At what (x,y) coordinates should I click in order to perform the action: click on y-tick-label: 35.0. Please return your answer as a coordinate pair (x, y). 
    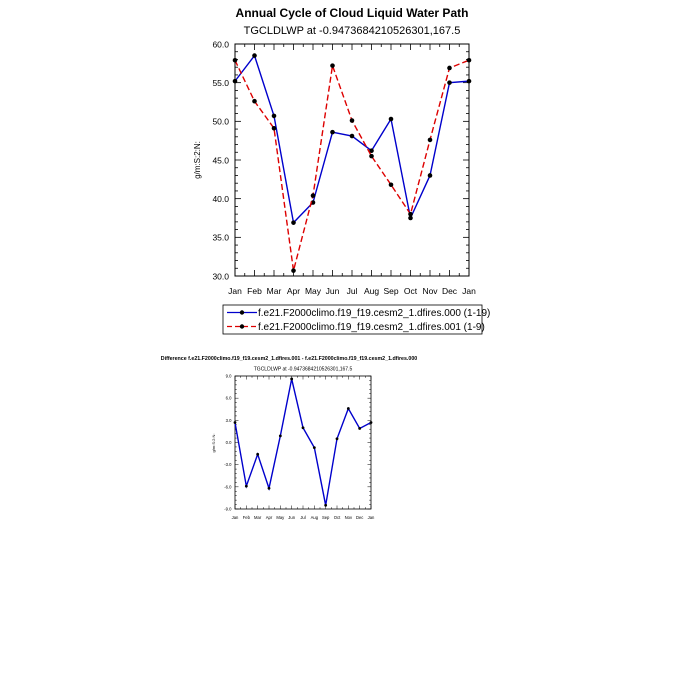
    Looking at the image, I should click on (220, 238).